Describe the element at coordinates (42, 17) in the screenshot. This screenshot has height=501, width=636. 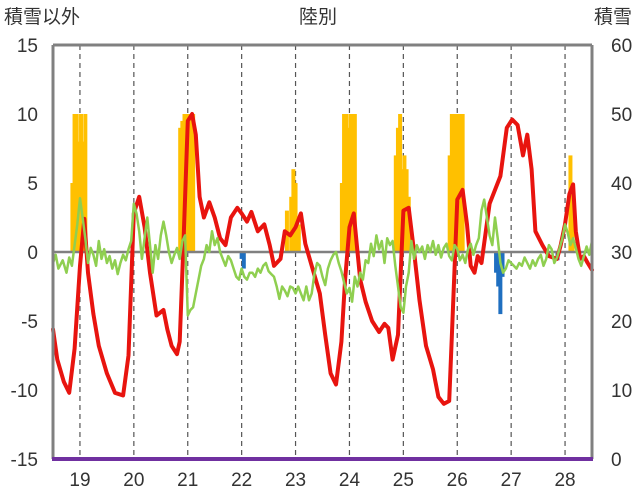
I see `y-left-label: 積雪以外` at that location.